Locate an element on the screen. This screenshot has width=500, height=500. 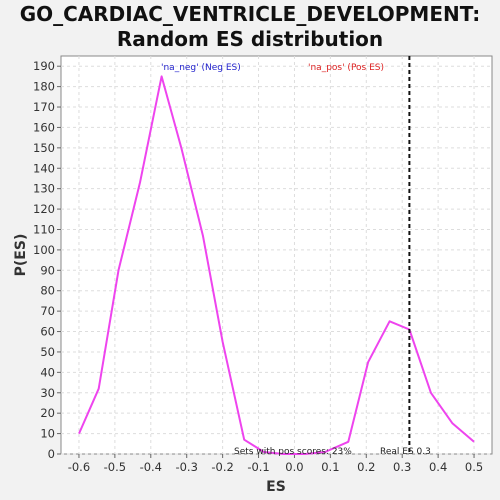
x-tick-label: 0.1 is located at coordinates (330, 467).